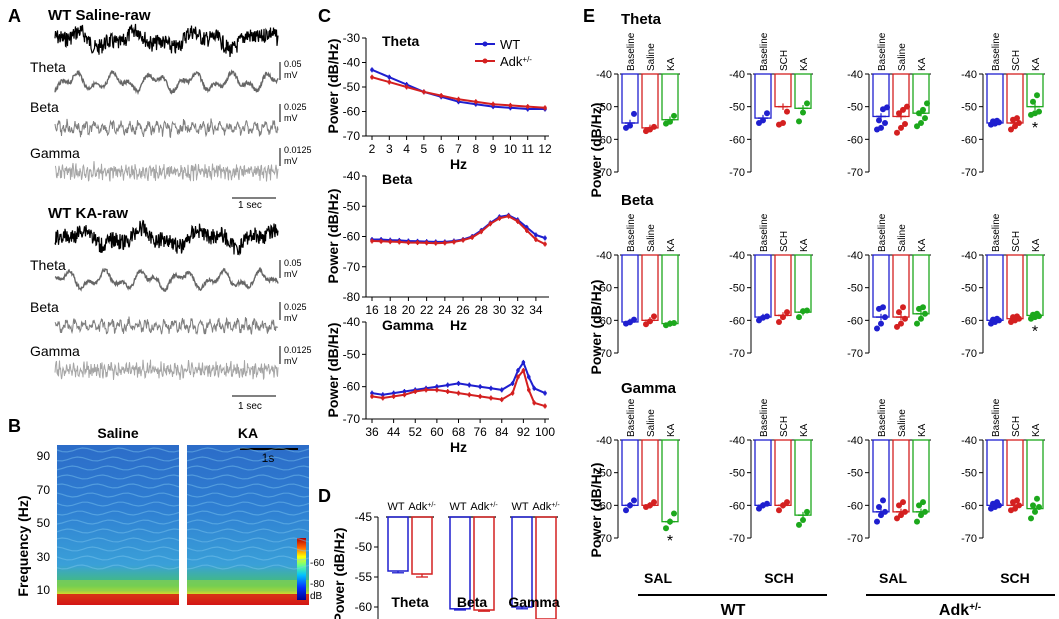 This screenshot has height=619, width=1059. Describe the element at coordinates (291, 274) in the screenshot. I see `scale-unit-theta-ka: mV` at that location.